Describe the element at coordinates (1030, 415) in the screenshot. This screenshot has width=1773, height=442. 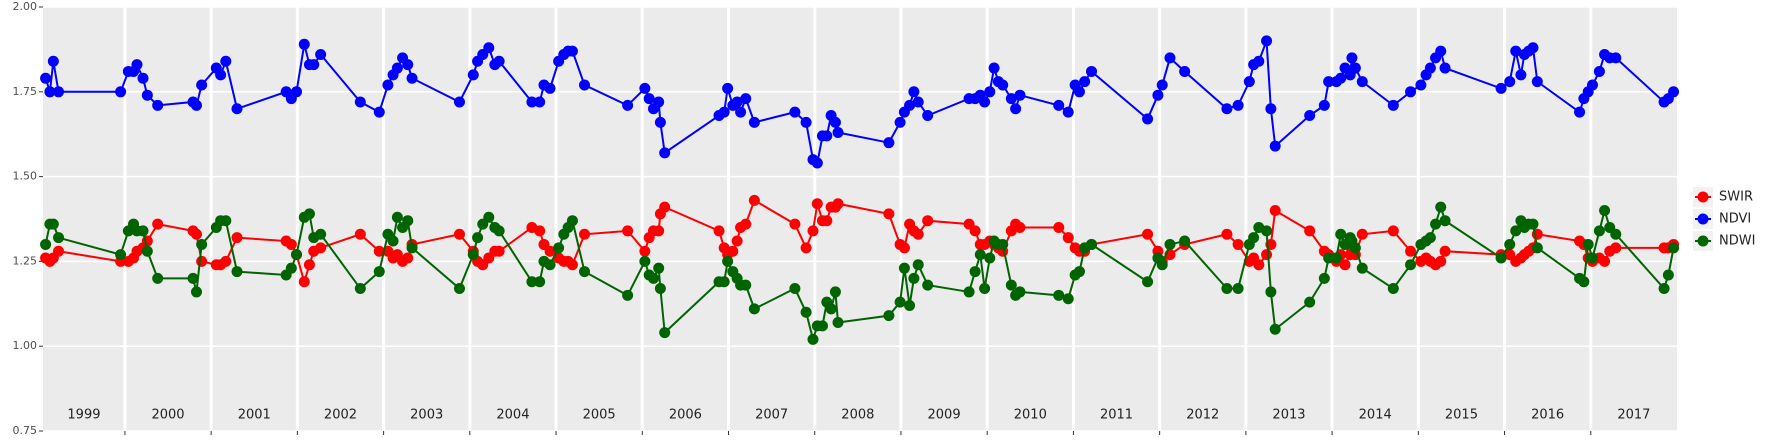
I see `x-tick-label: 2010` at that location.